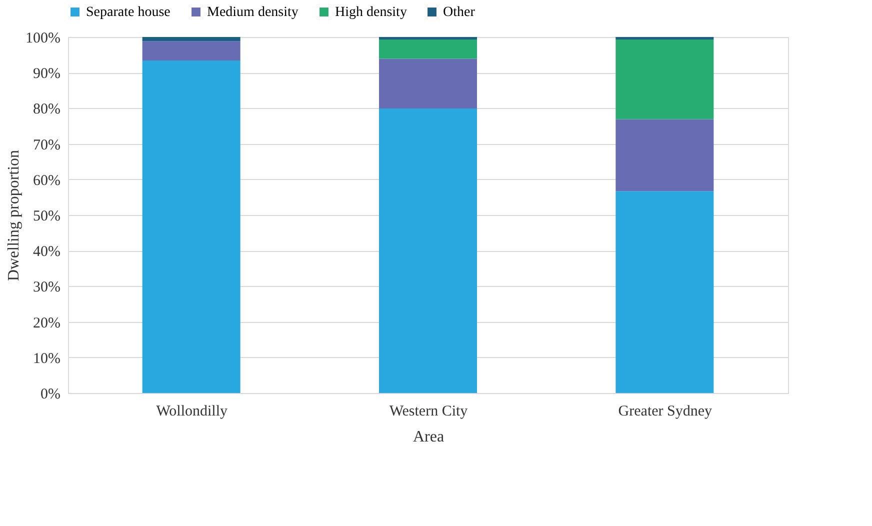  I want to click on y-tick-label: 40%, so click(46, 252).